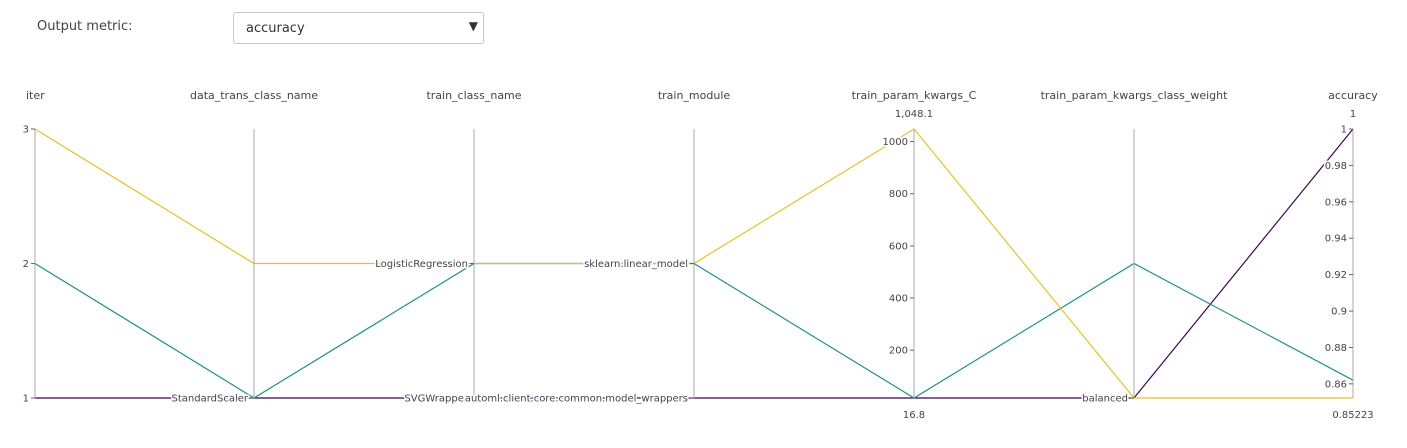  Describe the element at coordinates (358, 28) in the screenshot. I see `output-metric-select: accuracy ▼` at that location.